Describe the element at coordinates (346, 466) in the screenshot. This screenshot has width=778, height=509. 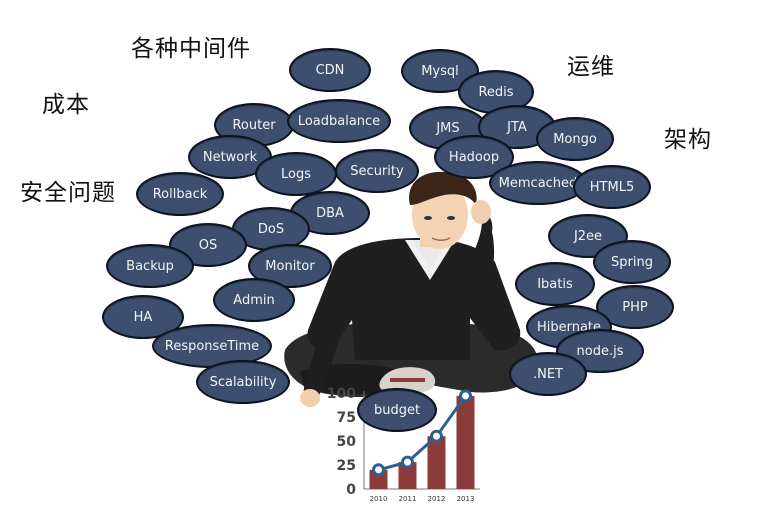
I see `y-tick-label: 25` at that location.